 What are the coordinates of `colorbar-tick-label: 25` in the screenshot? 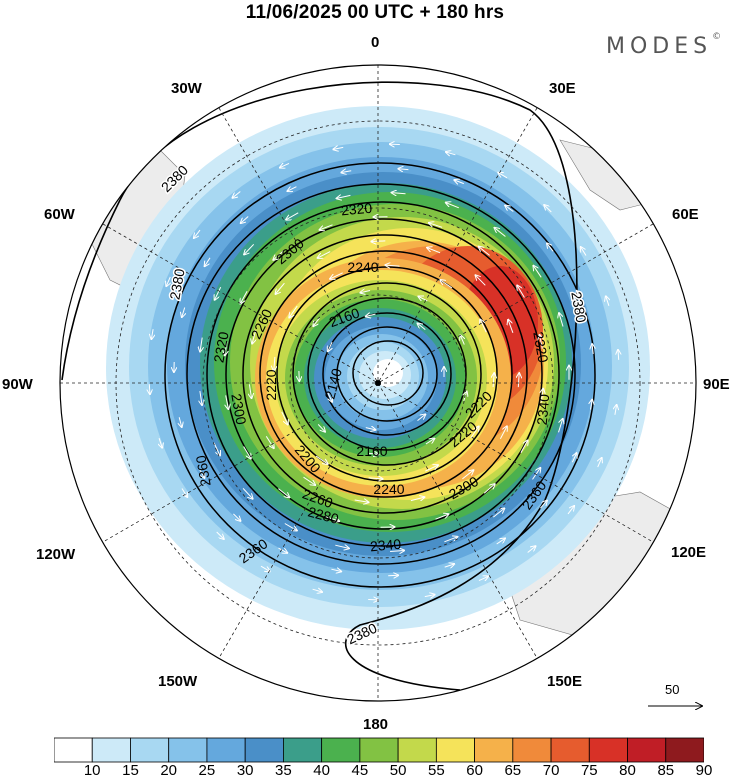 It's located at (207, 770).